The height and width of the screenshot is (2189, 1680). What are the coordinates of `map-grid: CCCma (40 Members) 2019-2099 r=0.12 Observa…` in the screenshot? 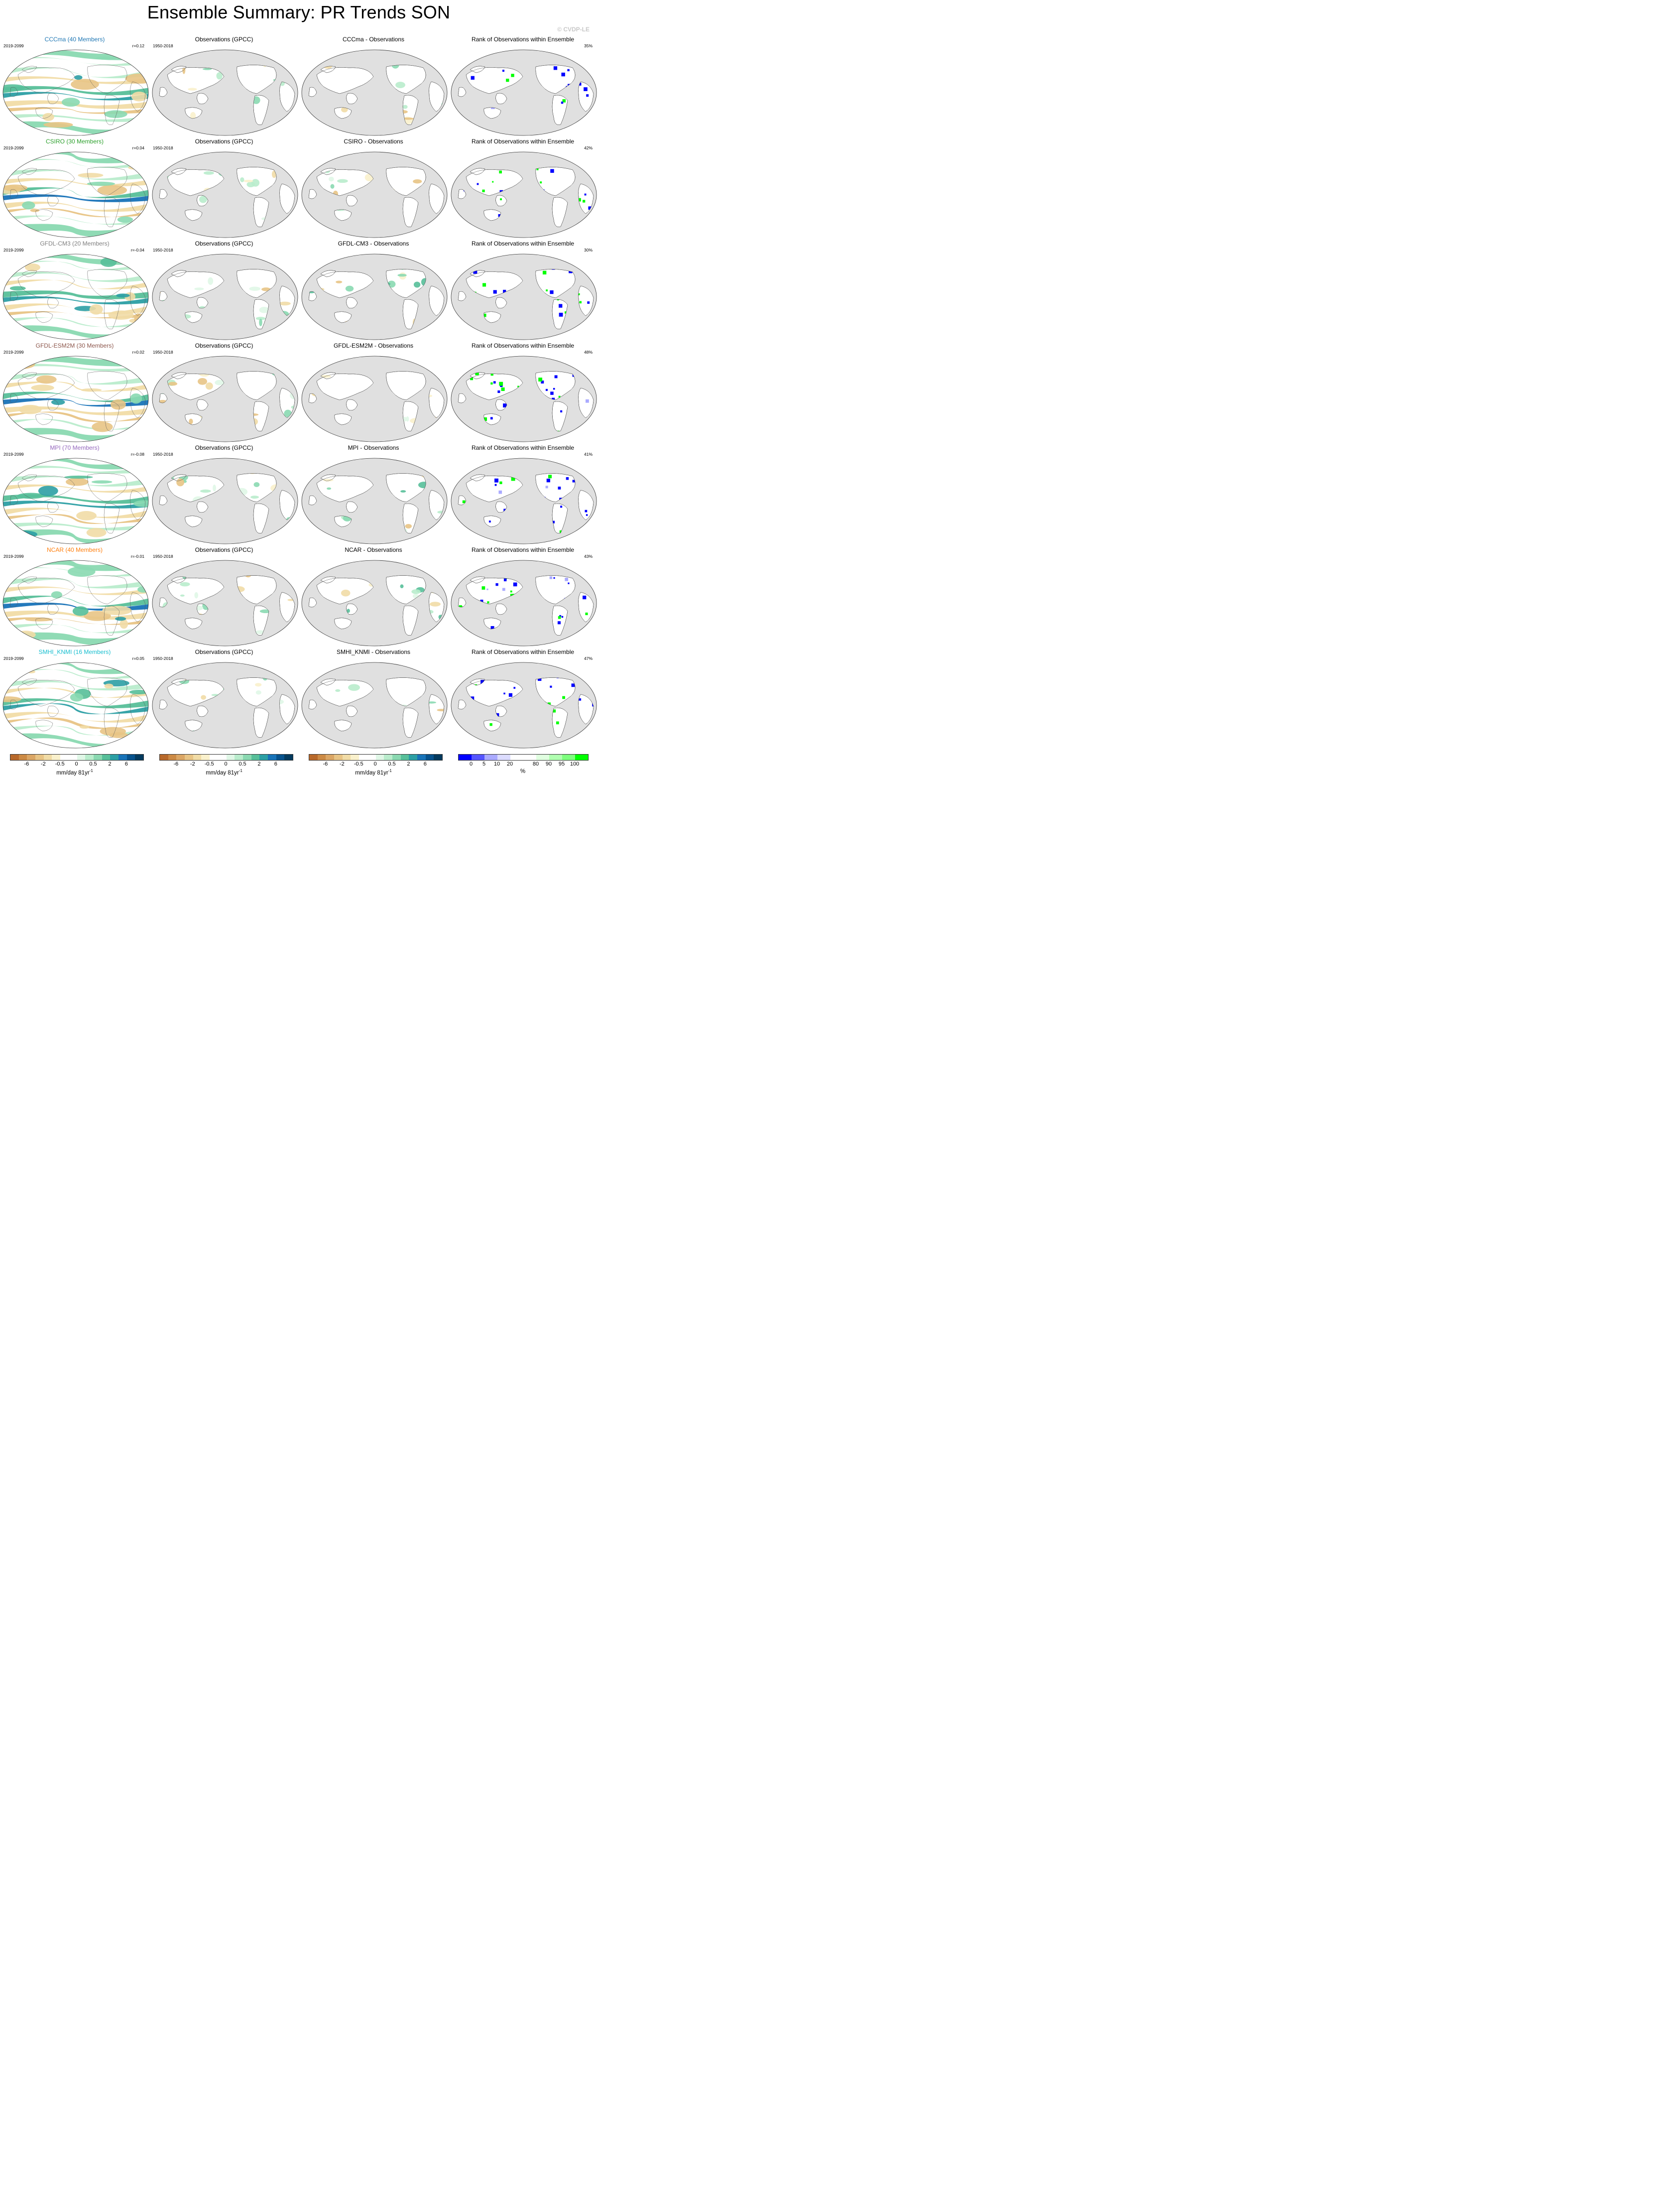 It's located at (299, 389).